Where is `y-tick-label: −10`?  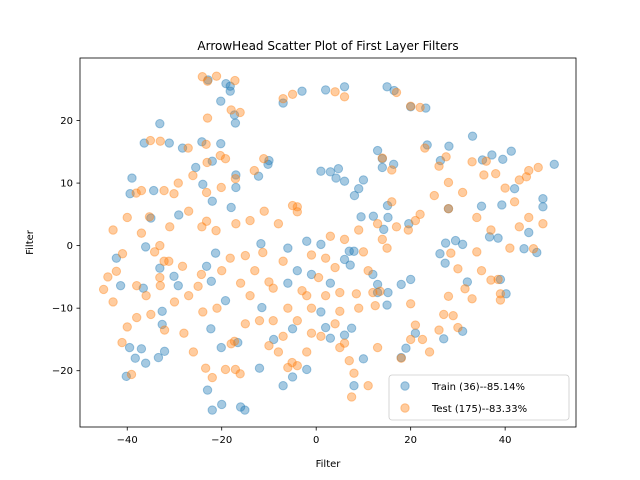
y-tick-label: −10 is located at coordinates (62, 309).